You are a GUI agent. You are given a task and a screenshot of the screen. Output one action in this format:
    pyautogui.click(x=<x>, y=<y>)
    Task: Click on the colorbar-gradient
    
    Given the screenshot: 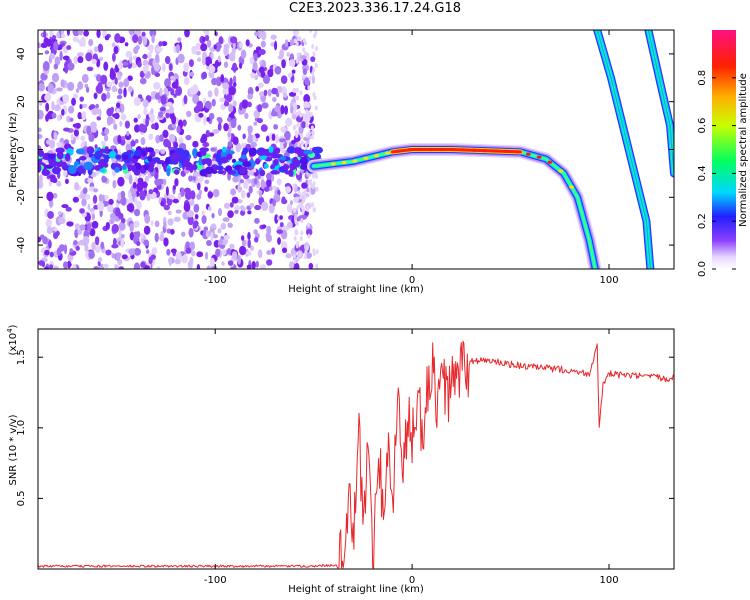 What is the action you would take?
    pyautogui.click(x=724, y=149)
    